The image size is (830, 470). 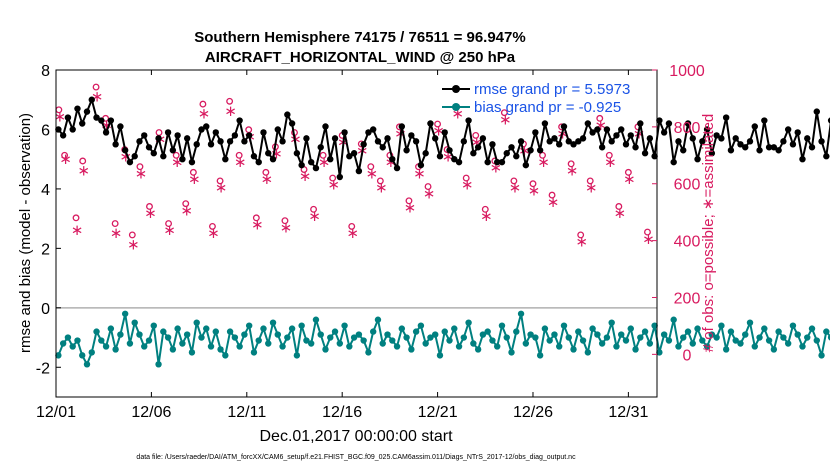 What do you see at coordinates (356, 436) in the screenshot?
I see `x-axis-label: Dec.01,2017 00:00:00 start` at bounding box center [356, 436].